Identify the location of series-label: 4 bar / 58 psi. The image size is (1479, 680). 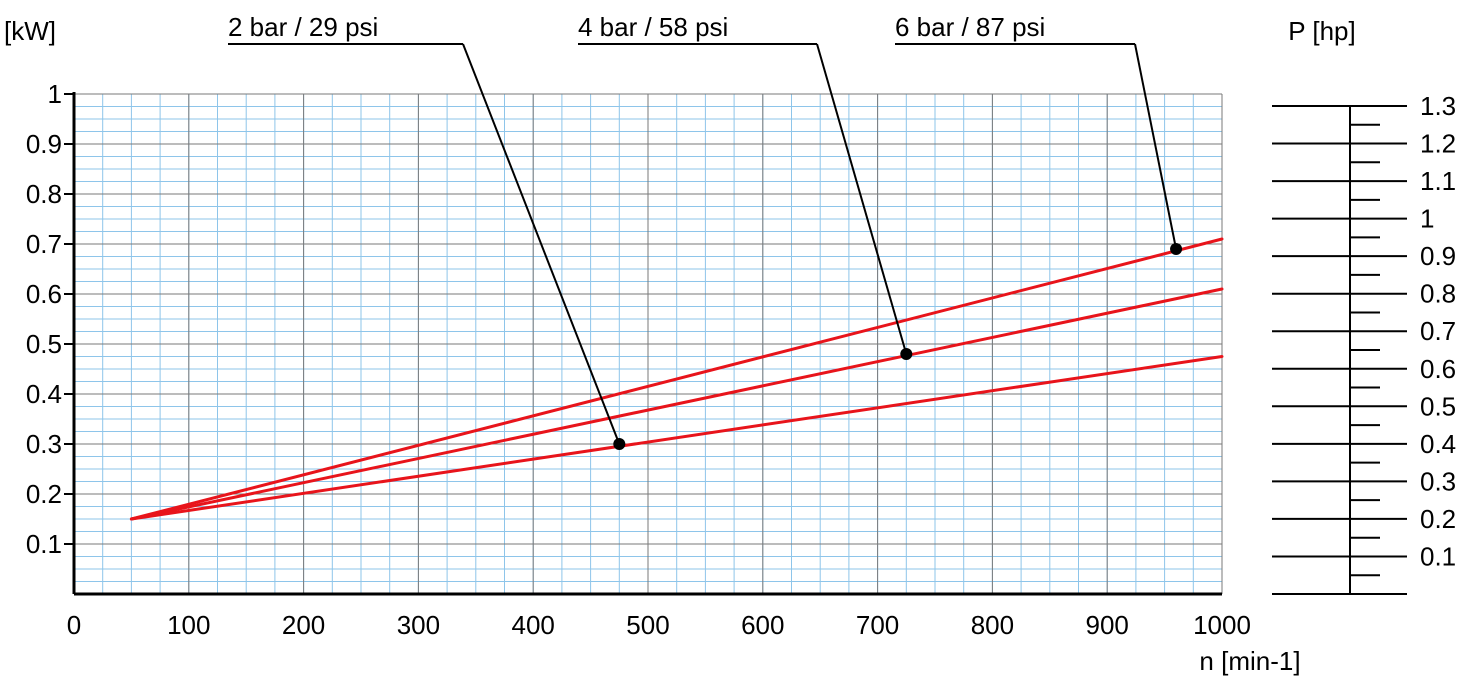
(653, 27).